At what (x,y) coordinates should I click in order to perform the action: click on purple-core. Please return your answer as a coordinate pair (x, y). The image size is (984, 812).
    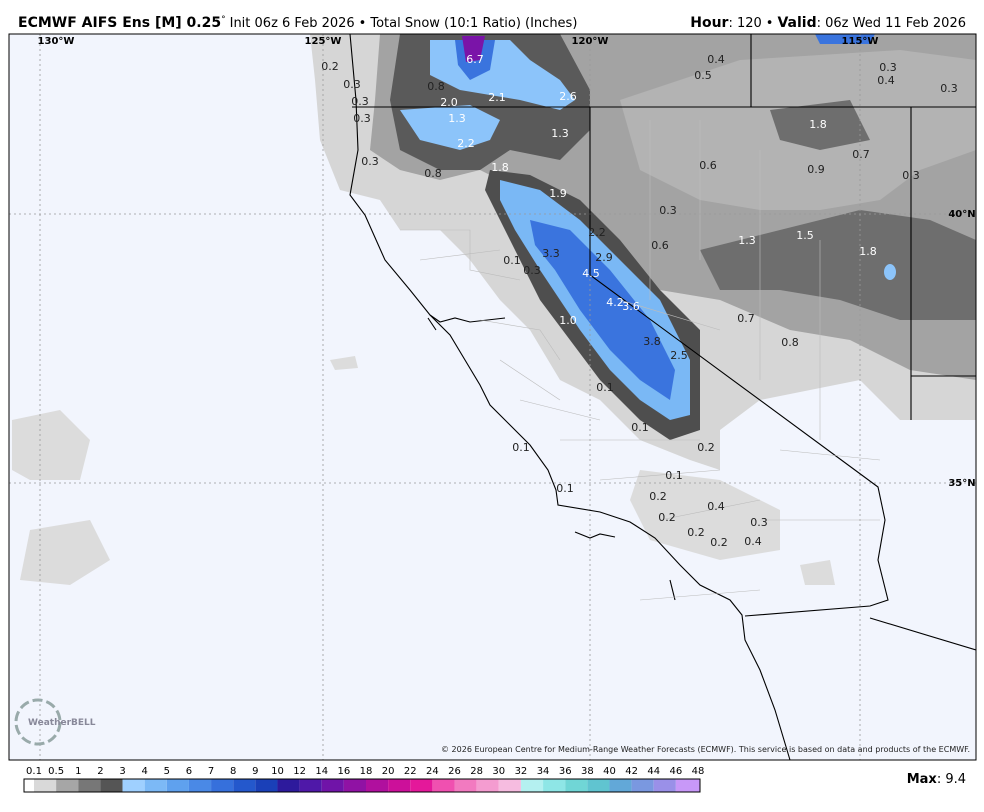
    Looking at the image, I should click on (473, 49).